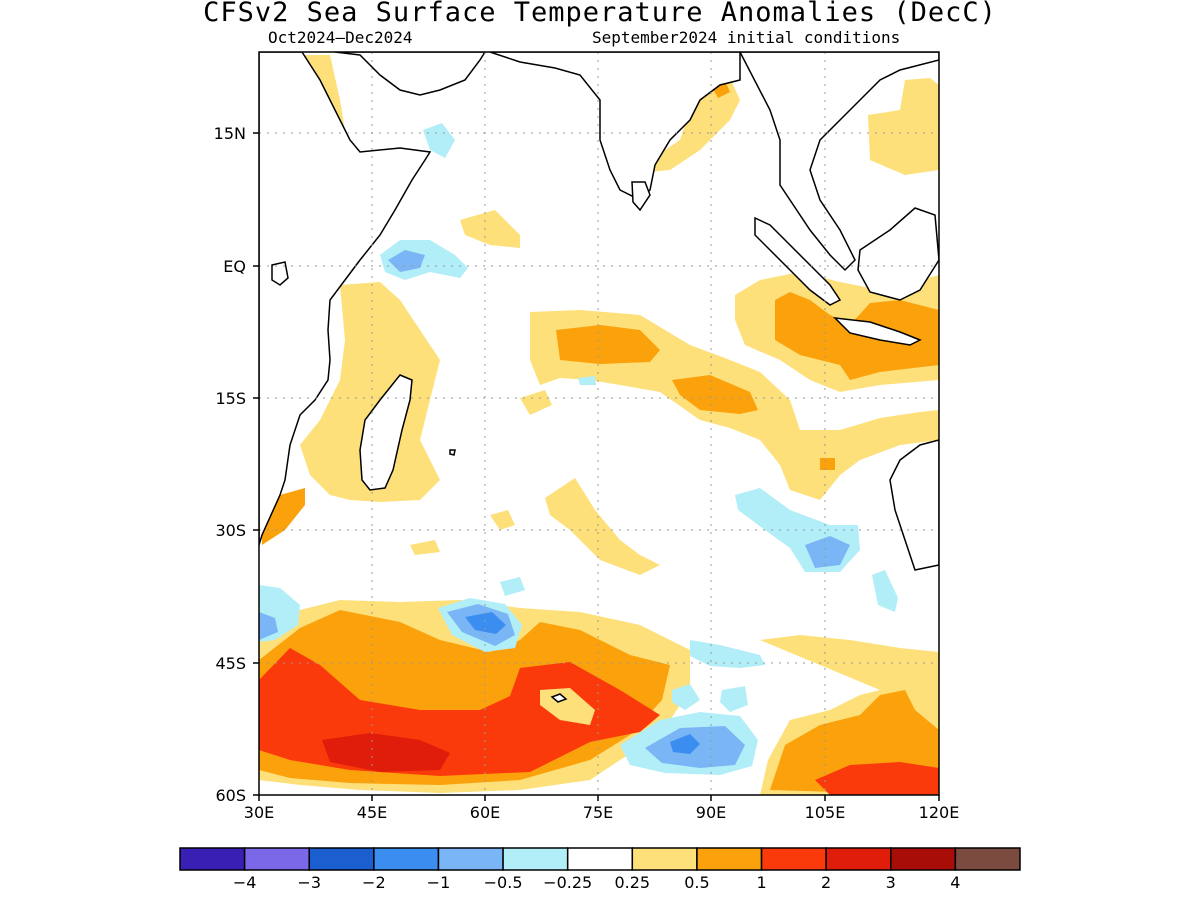 Image resolution: width=1200 pixels, height=900 pixels. I want to click on anomaly-region-cold-small1, so click(686, 697).